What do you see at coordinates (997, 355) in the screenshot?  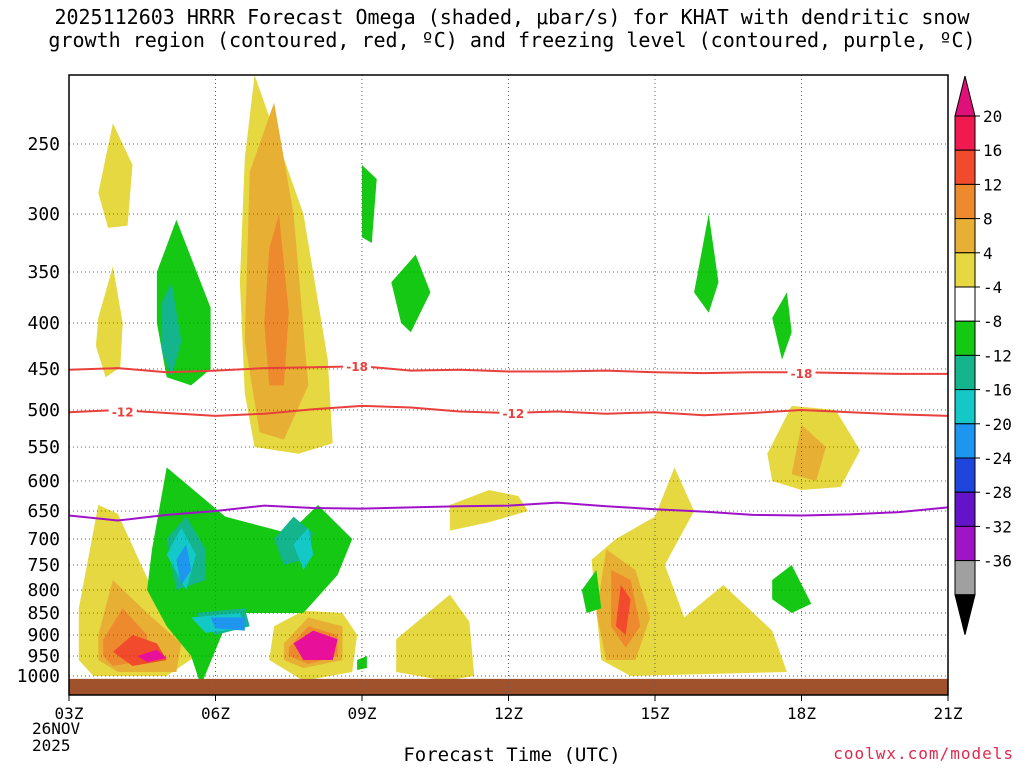 I see `colorbar-label: -12` at bounding box center [997, 355].